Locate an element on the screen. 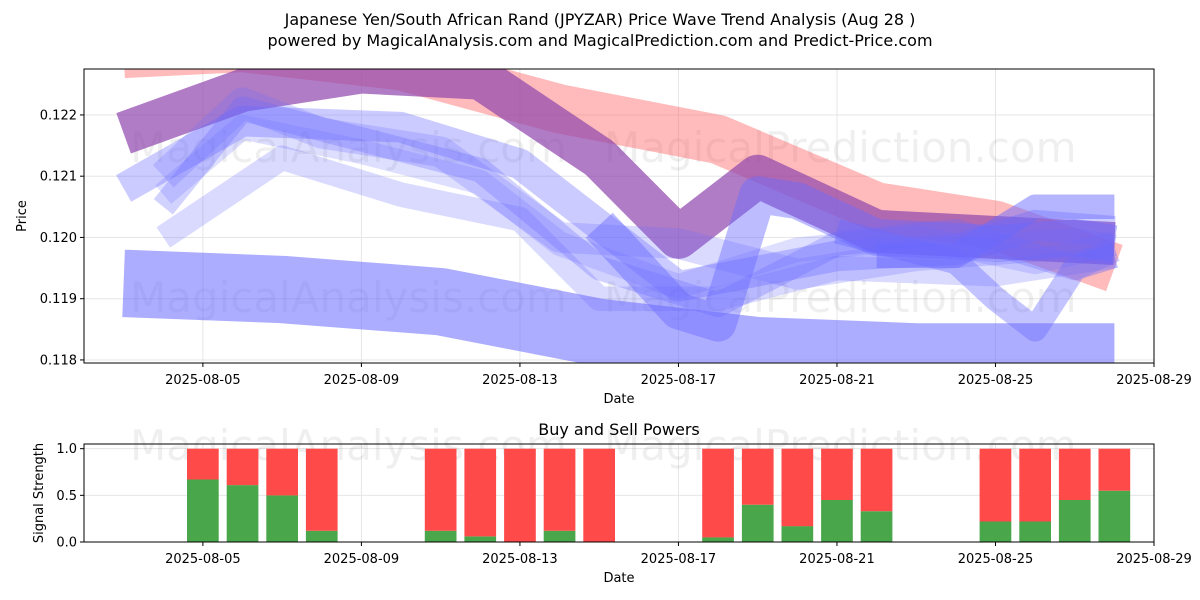  signal-plot-frame is located at coordinates (619, 493).